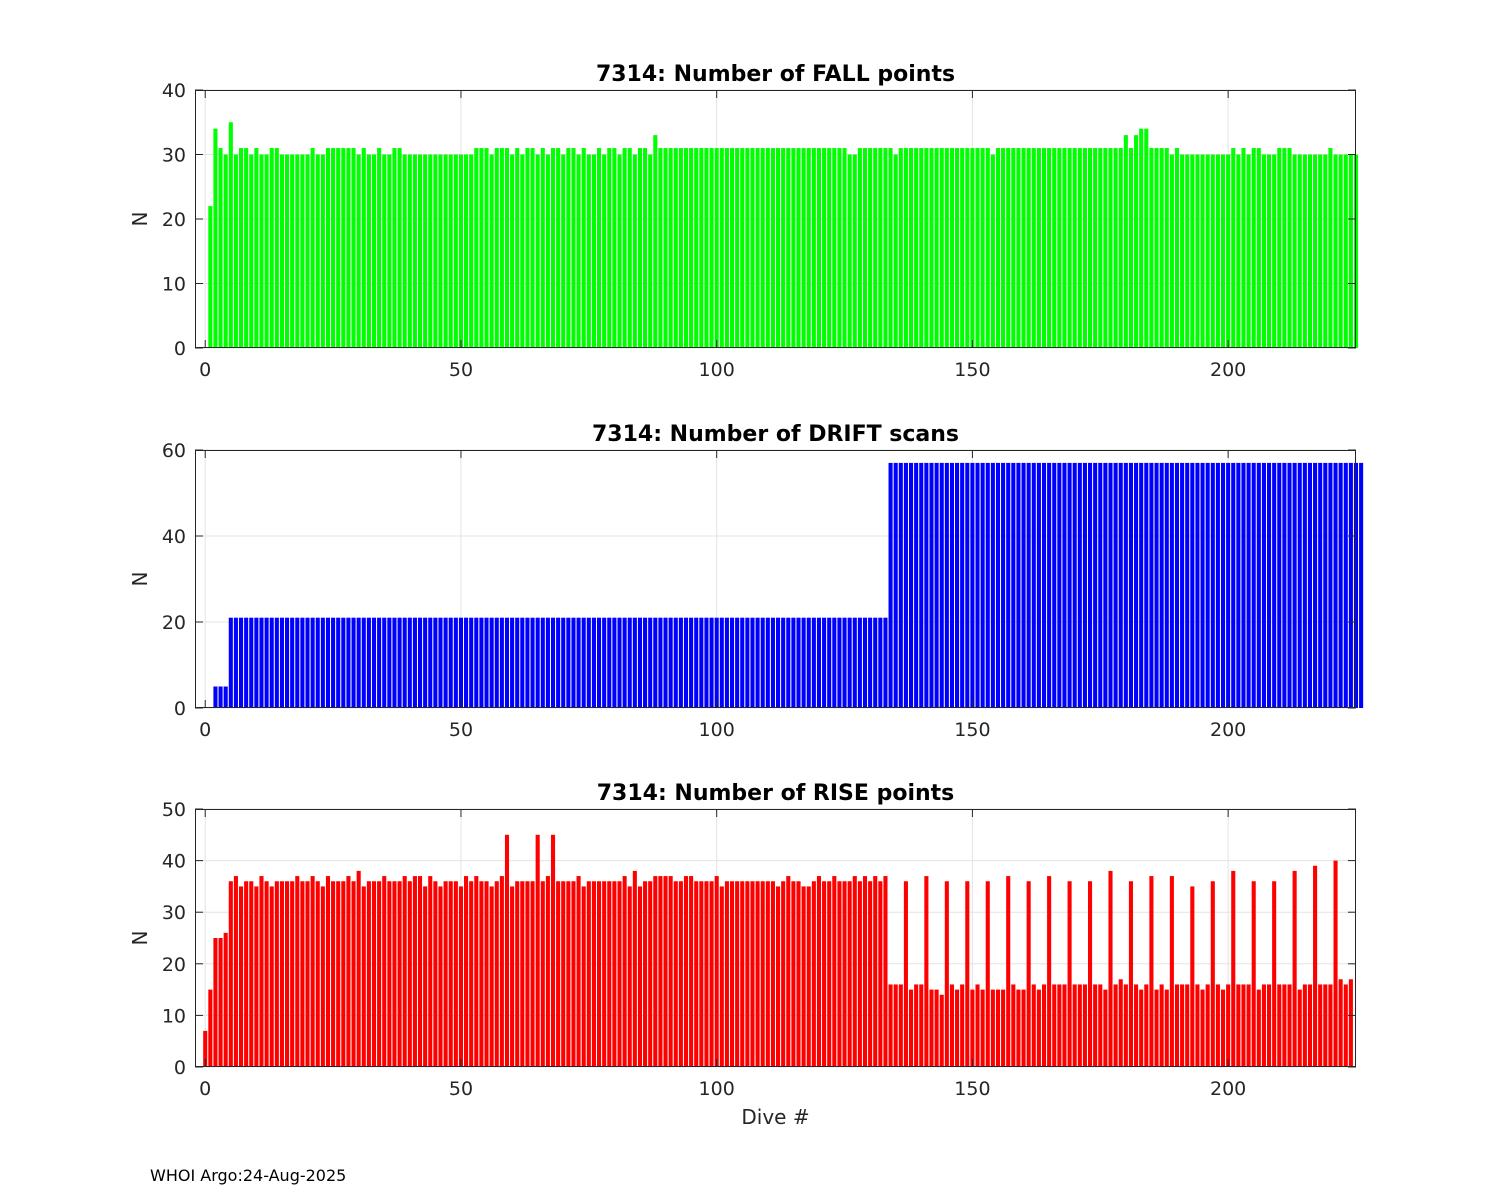 This screenshot has width=1500, height=1200. I want to click on y-tick-label: 20, so click(174, 220).